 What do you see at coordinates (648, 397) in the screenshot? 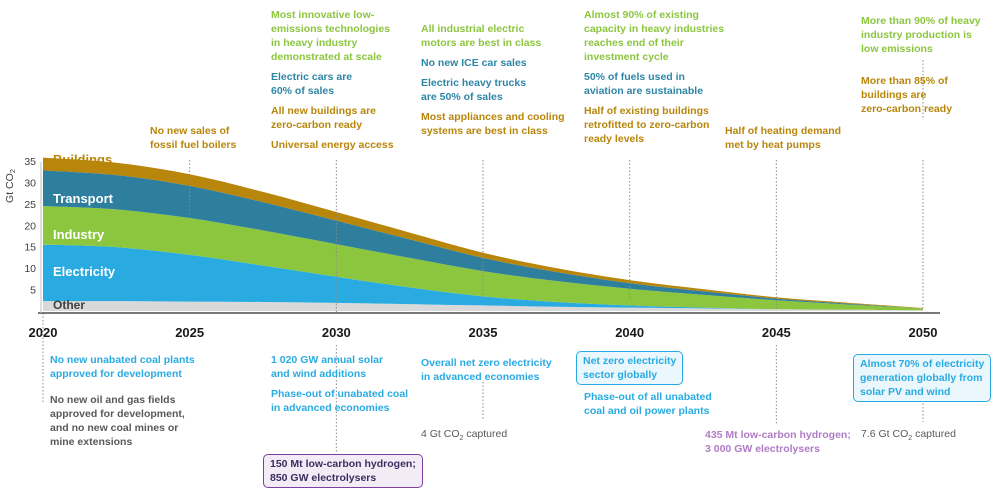
I see `annotation-line: Phase-out of all unabated` at bounding box center [648, 397].